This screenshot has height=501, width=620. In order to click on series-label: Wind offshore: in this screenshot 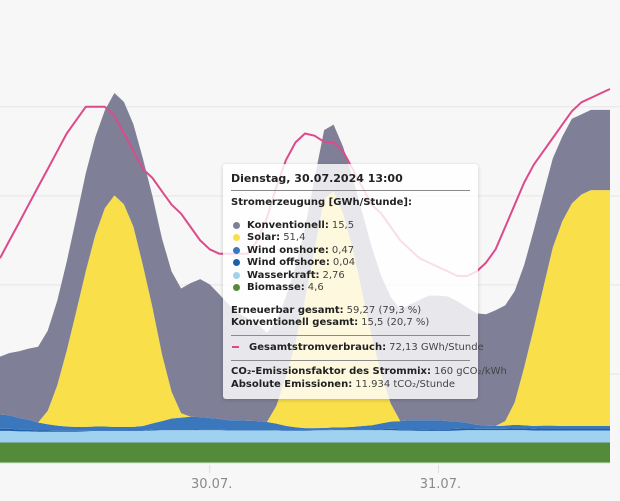, I will do `click(288, 263)`.